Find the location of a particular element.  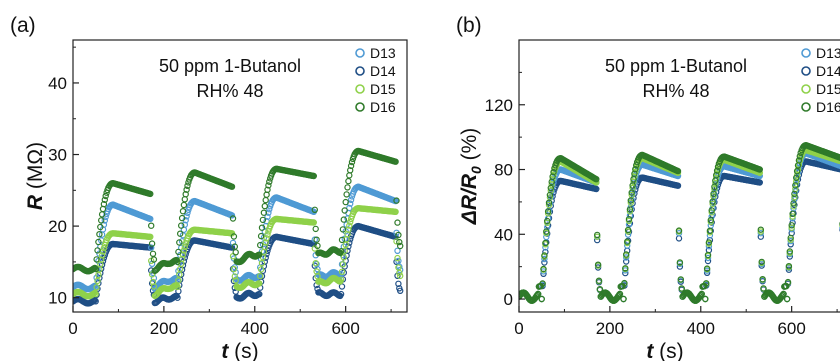

panel-a-label: (a) is located at coordinates (23, 25).